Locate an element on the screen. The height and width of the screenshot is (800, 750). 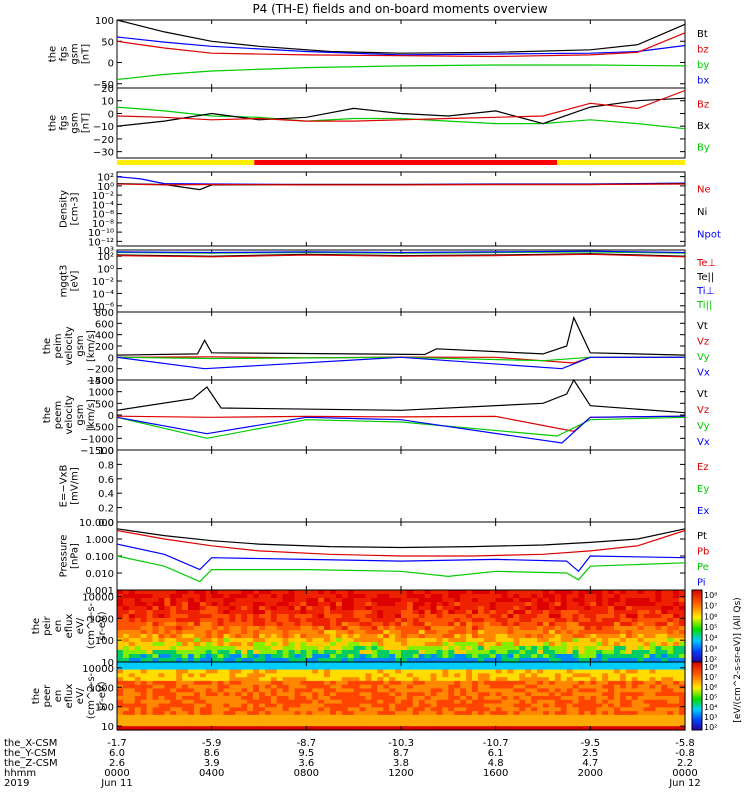
colorbar-tick-label: 10⁸ is located at coordinates (710, 667).